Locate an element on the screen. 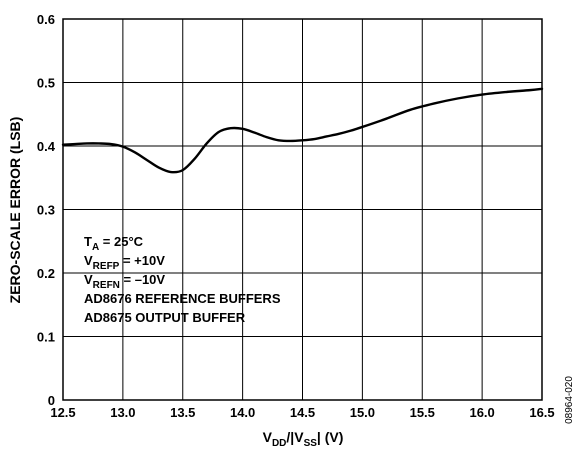 This screenshot has width=579, height=450. y-axis-label: ZERO-SCALE ERROR (LSB) is located at coordinates (15, 210).